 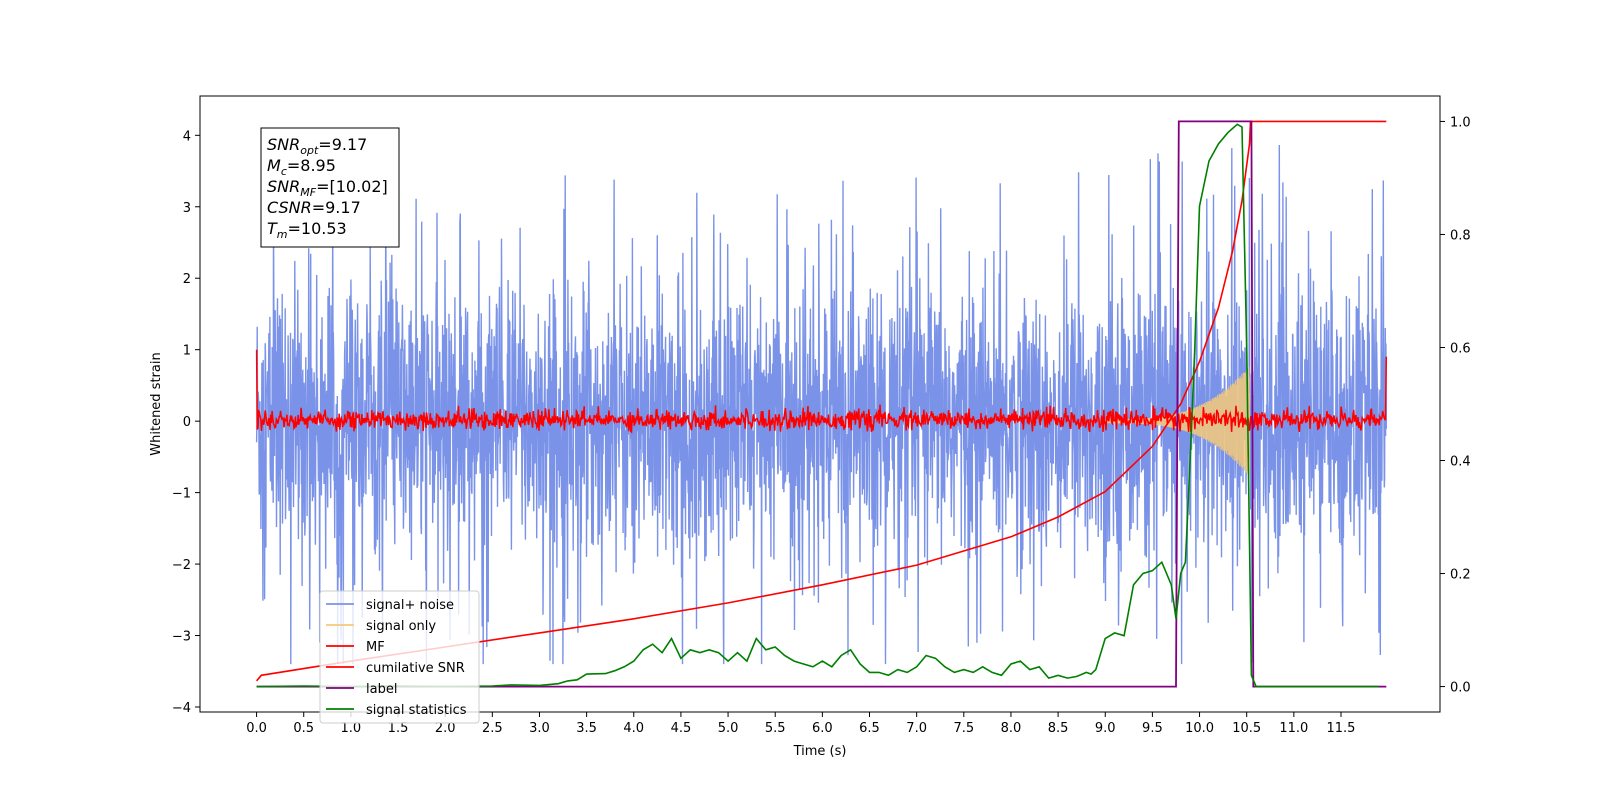 What do you see at coordinates (492, 728) in the screenshot?
I see `x-tick-label: 2.5` at bounding box center [492, 728].